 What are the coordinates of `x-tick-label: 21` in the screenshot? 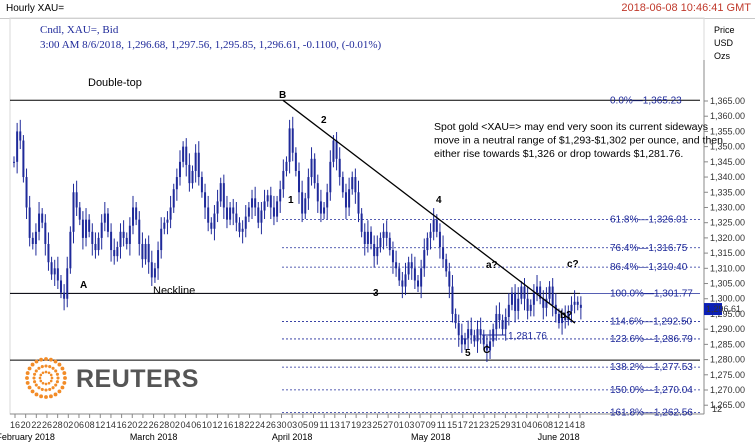 It's located at (473, 425).